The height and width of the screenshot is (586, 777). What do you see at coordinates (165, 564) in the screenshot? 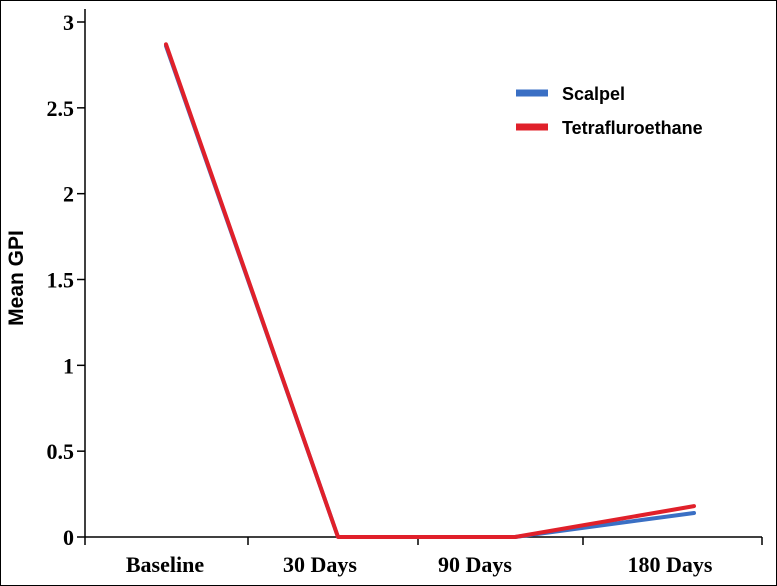
I see `x-tick-label: Baseline` at bounding box center [165, 564].